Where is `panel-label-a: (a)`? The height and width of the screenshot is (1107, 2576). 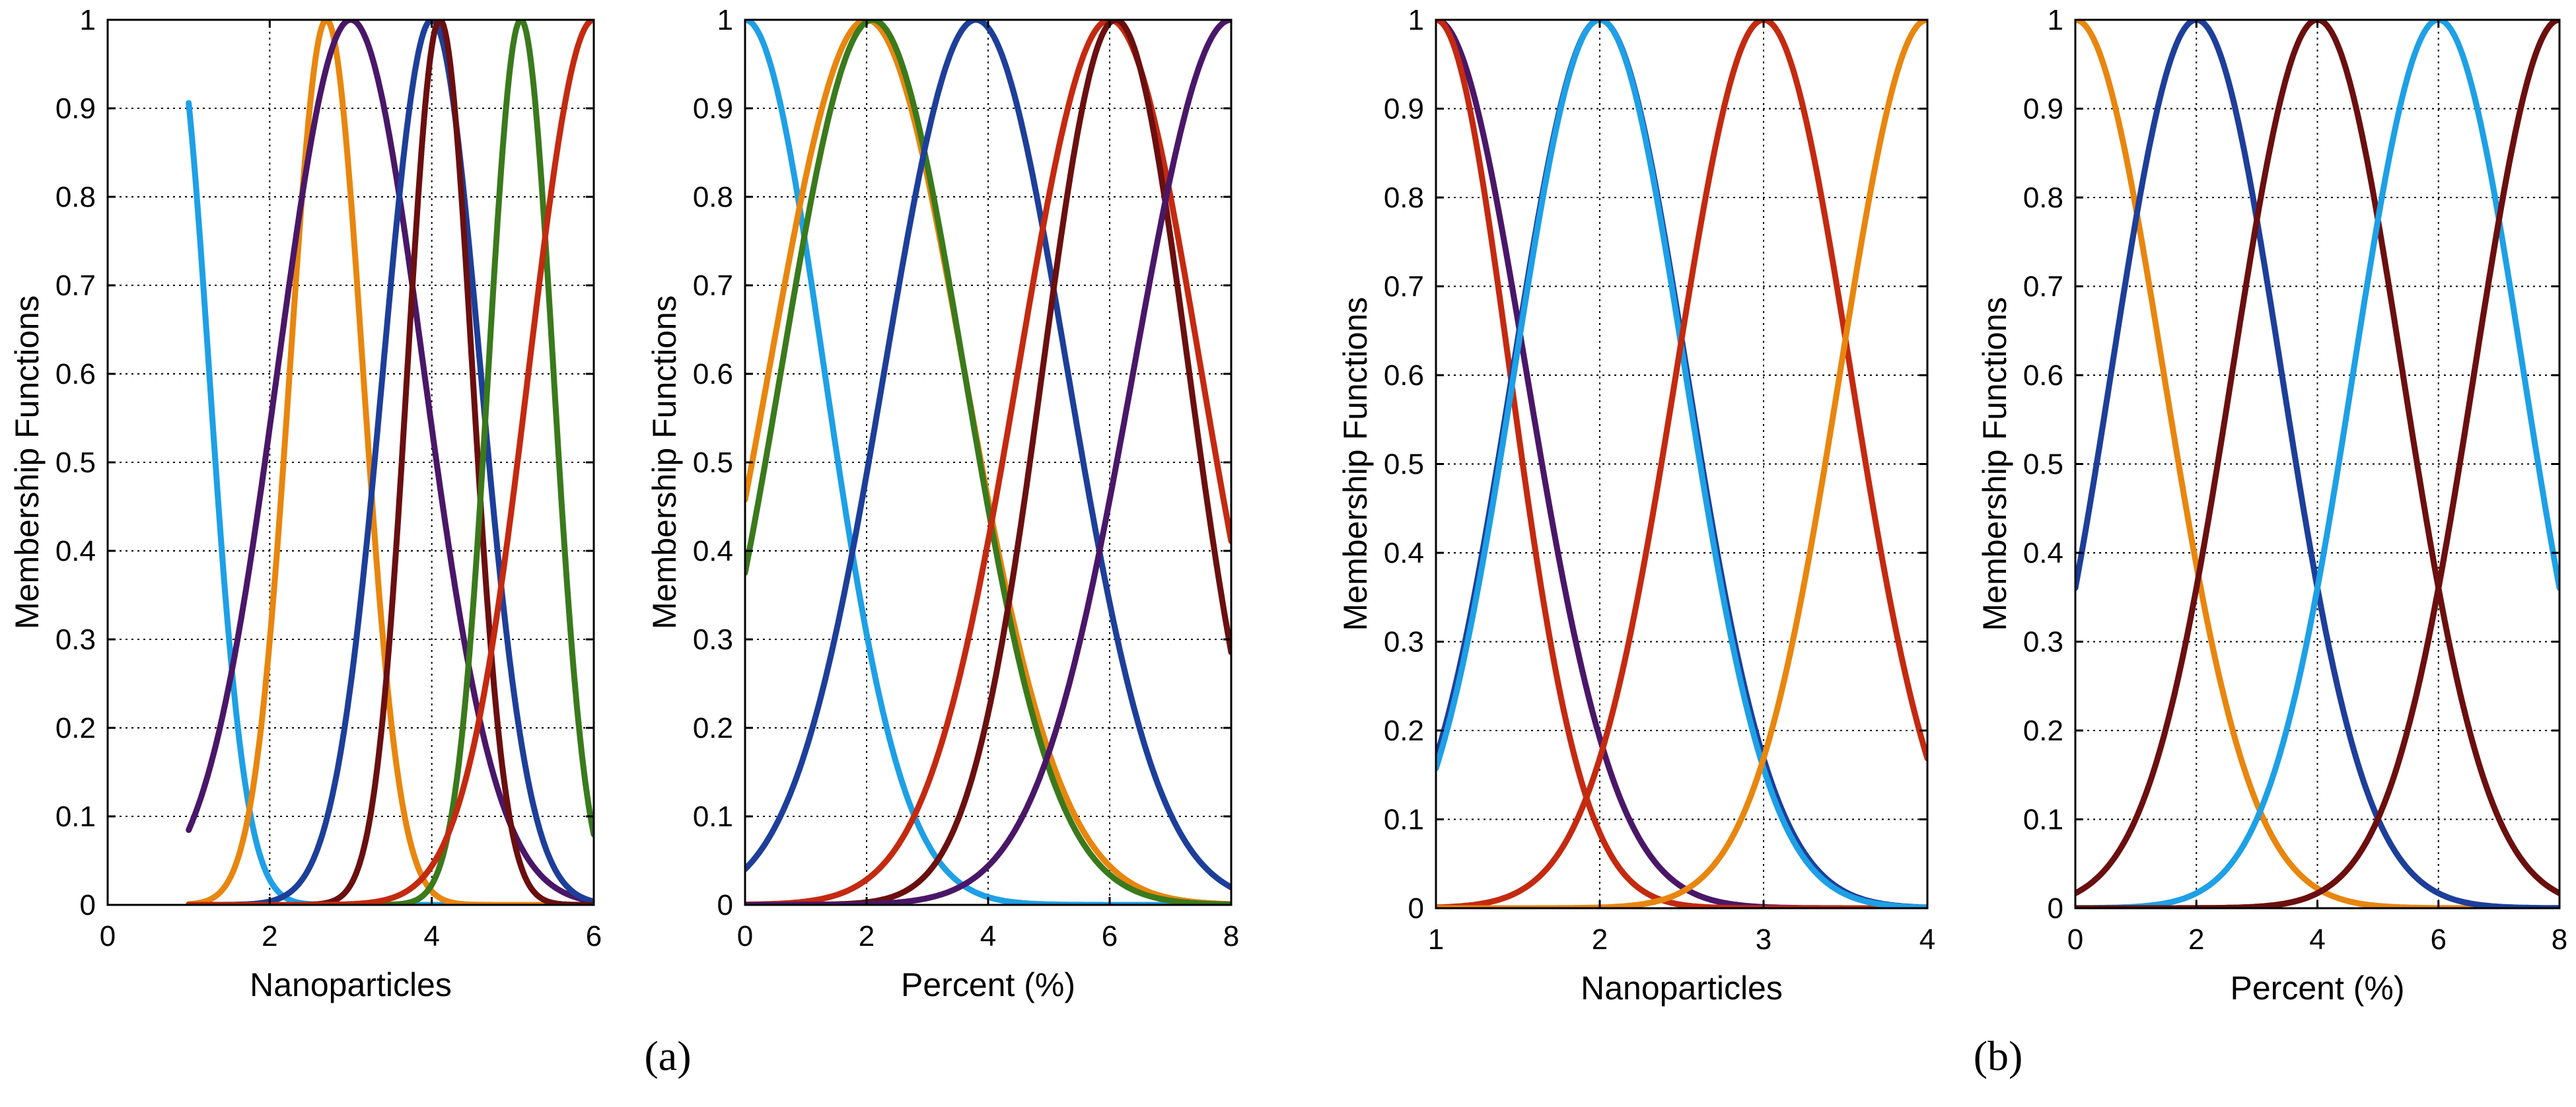
panel-label-a: (a) is located at coordinates (667, 1055).